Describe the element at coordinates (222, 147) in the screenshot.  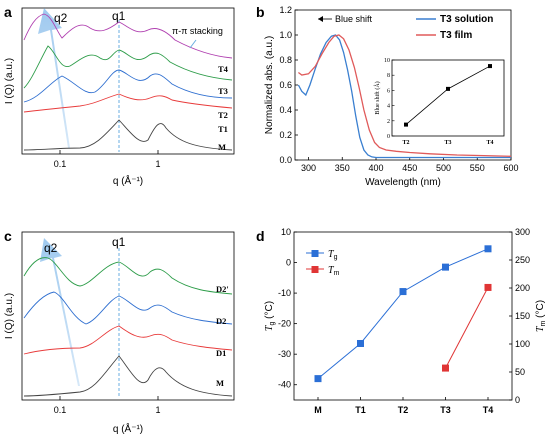
I see `panel-a-label-M: M` at that location.